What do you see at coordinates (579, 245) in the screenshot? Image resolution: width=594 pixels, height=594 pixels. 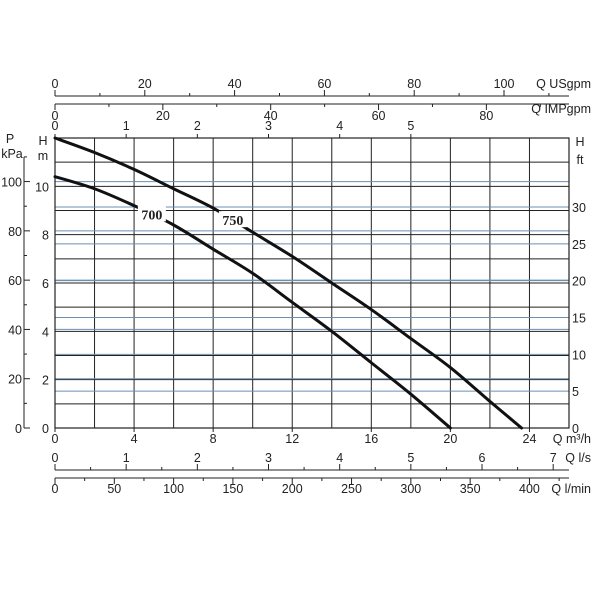 I see `ft-tick-label: 25` at bounding box center [579, 245].